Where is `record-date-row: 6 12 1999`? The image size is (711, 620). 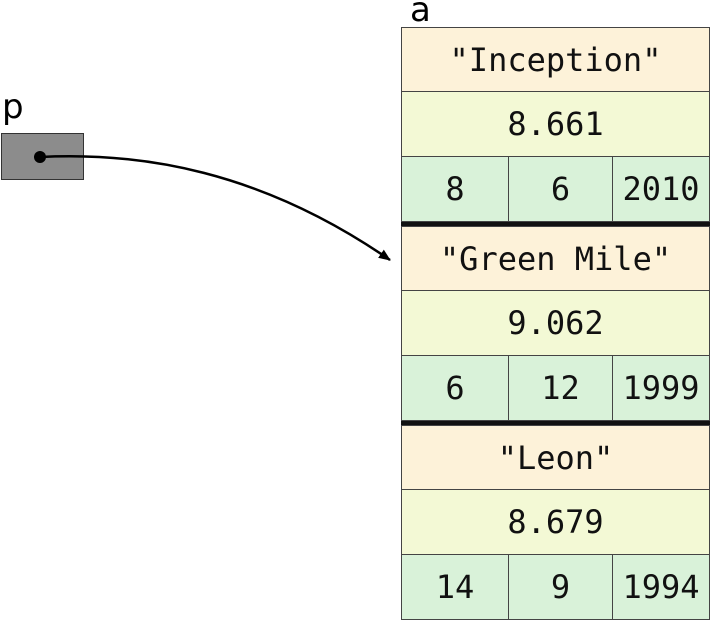
record-date-row: 6 12 1999 is located at coordinates (555, 388).